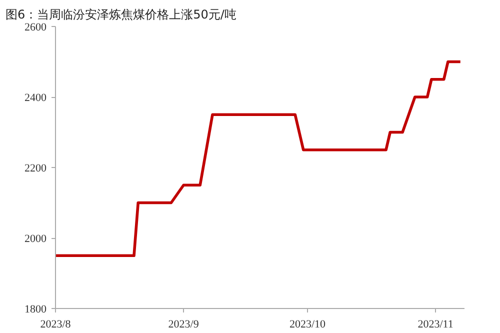  I want to click on x-tick-label: 2023/8, so click(56, 324).